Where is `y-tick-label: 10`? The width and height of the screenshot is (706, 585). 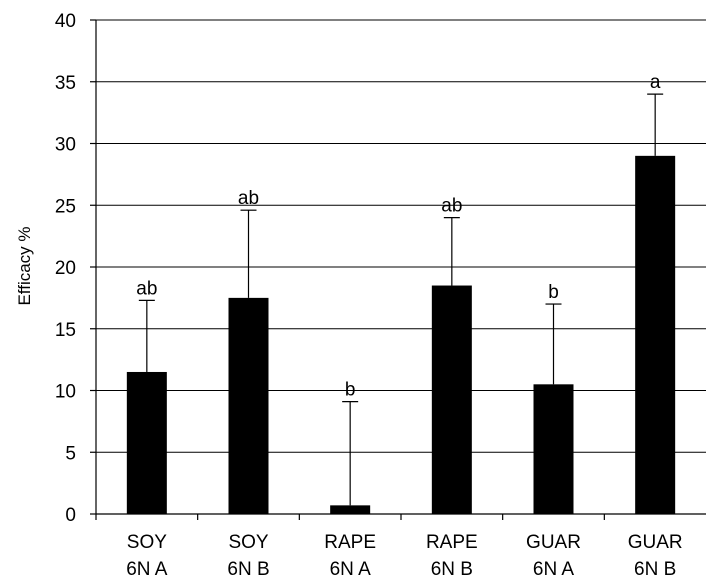 y-tick-label: 10 is located at coordinates (65, 392).